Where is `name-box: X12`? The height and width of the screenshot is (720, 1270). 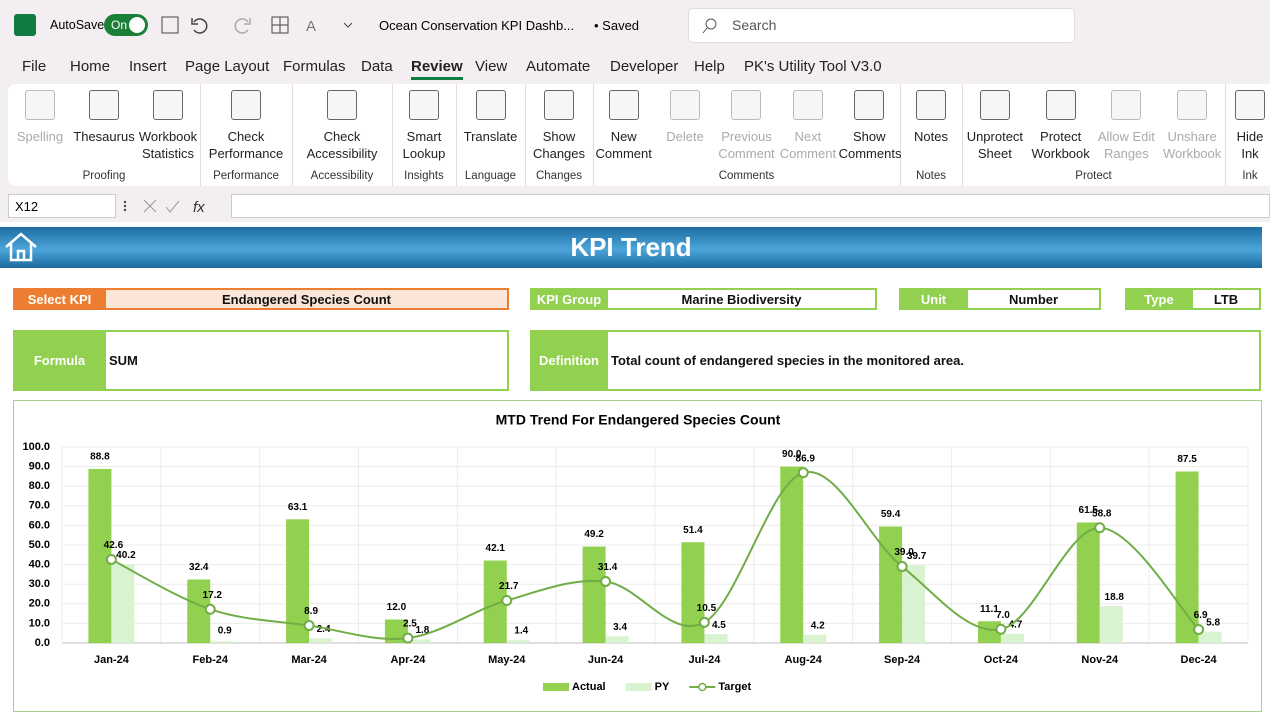 name-box: X12 is located at coordinates (62, 206).